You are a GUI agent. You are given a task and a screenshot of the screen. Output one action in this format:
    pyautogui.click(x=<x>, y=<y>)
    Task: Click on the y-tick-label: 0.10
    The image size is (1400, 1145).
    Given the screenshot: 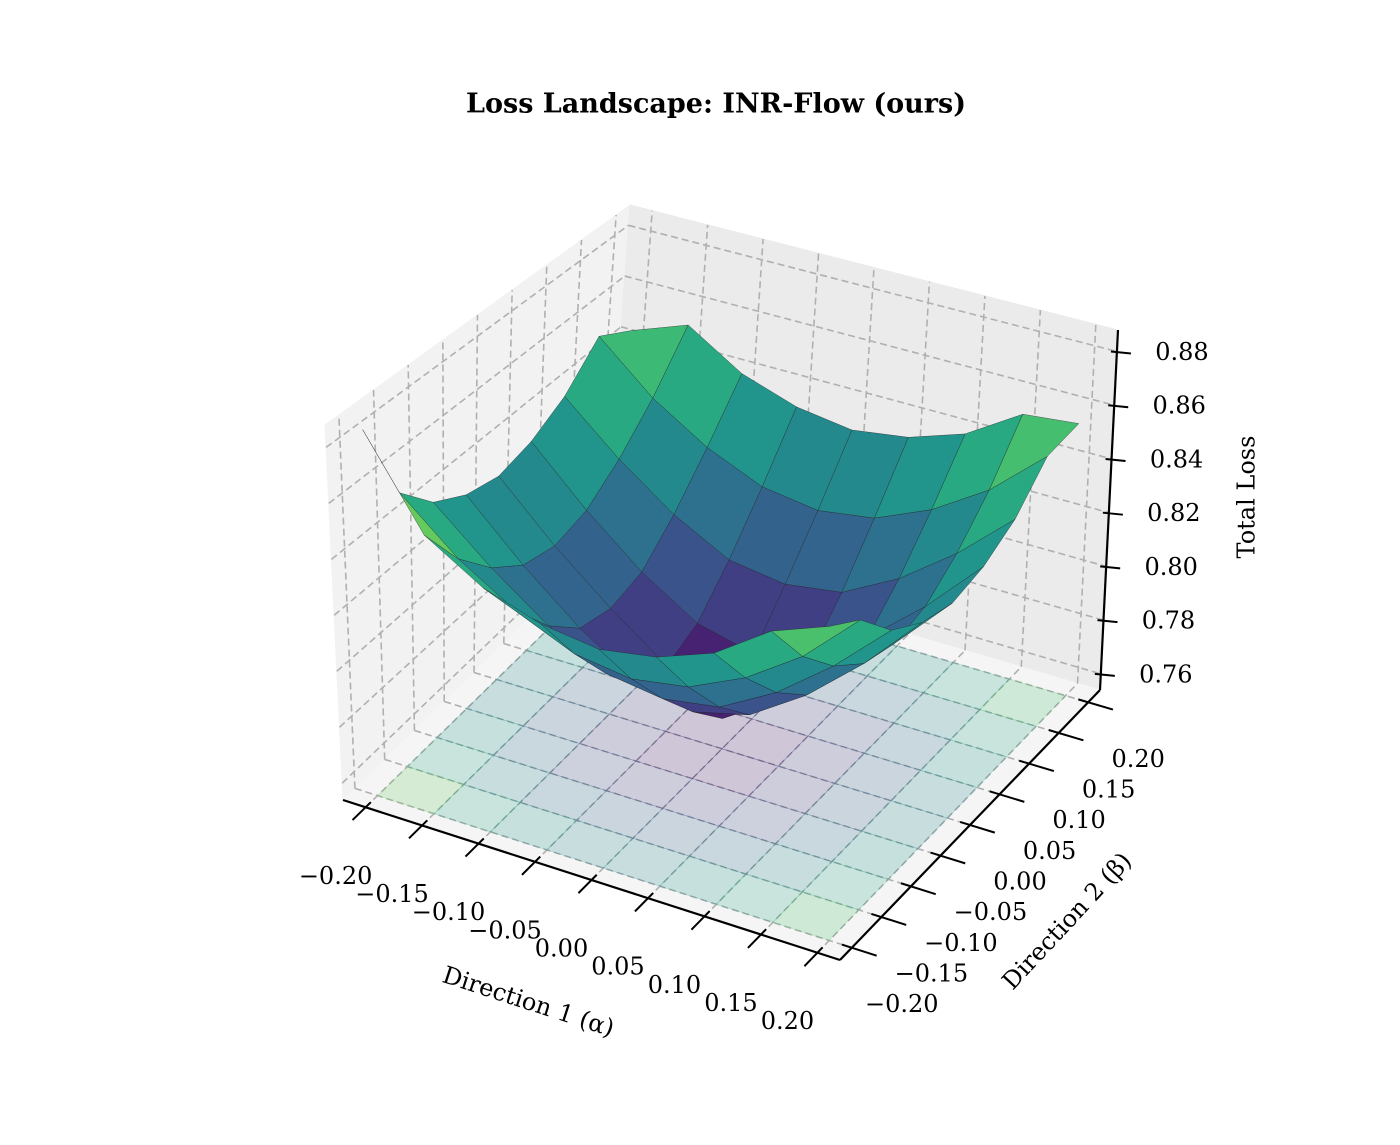 What is the action you would take?
    pyautogui.click(x=1078, y=820)
    